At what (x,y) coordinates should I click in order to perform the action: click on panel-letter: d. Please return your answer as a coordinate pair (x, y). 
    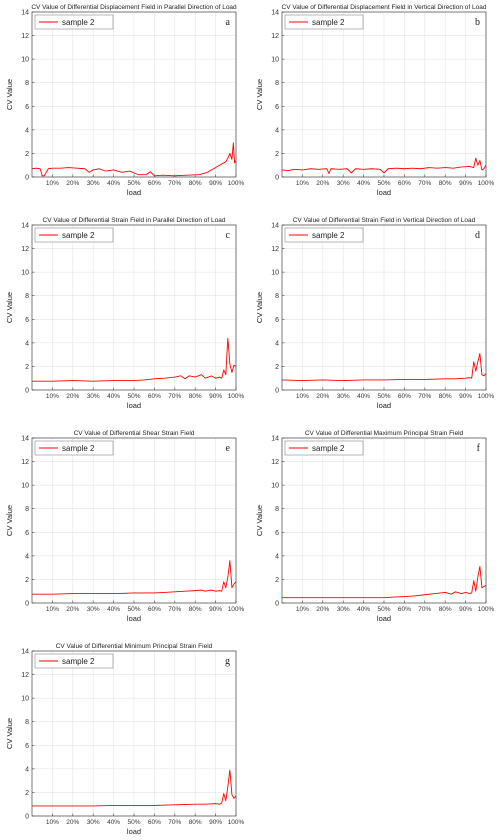
    Looking at the image, I should click on (477, 235).